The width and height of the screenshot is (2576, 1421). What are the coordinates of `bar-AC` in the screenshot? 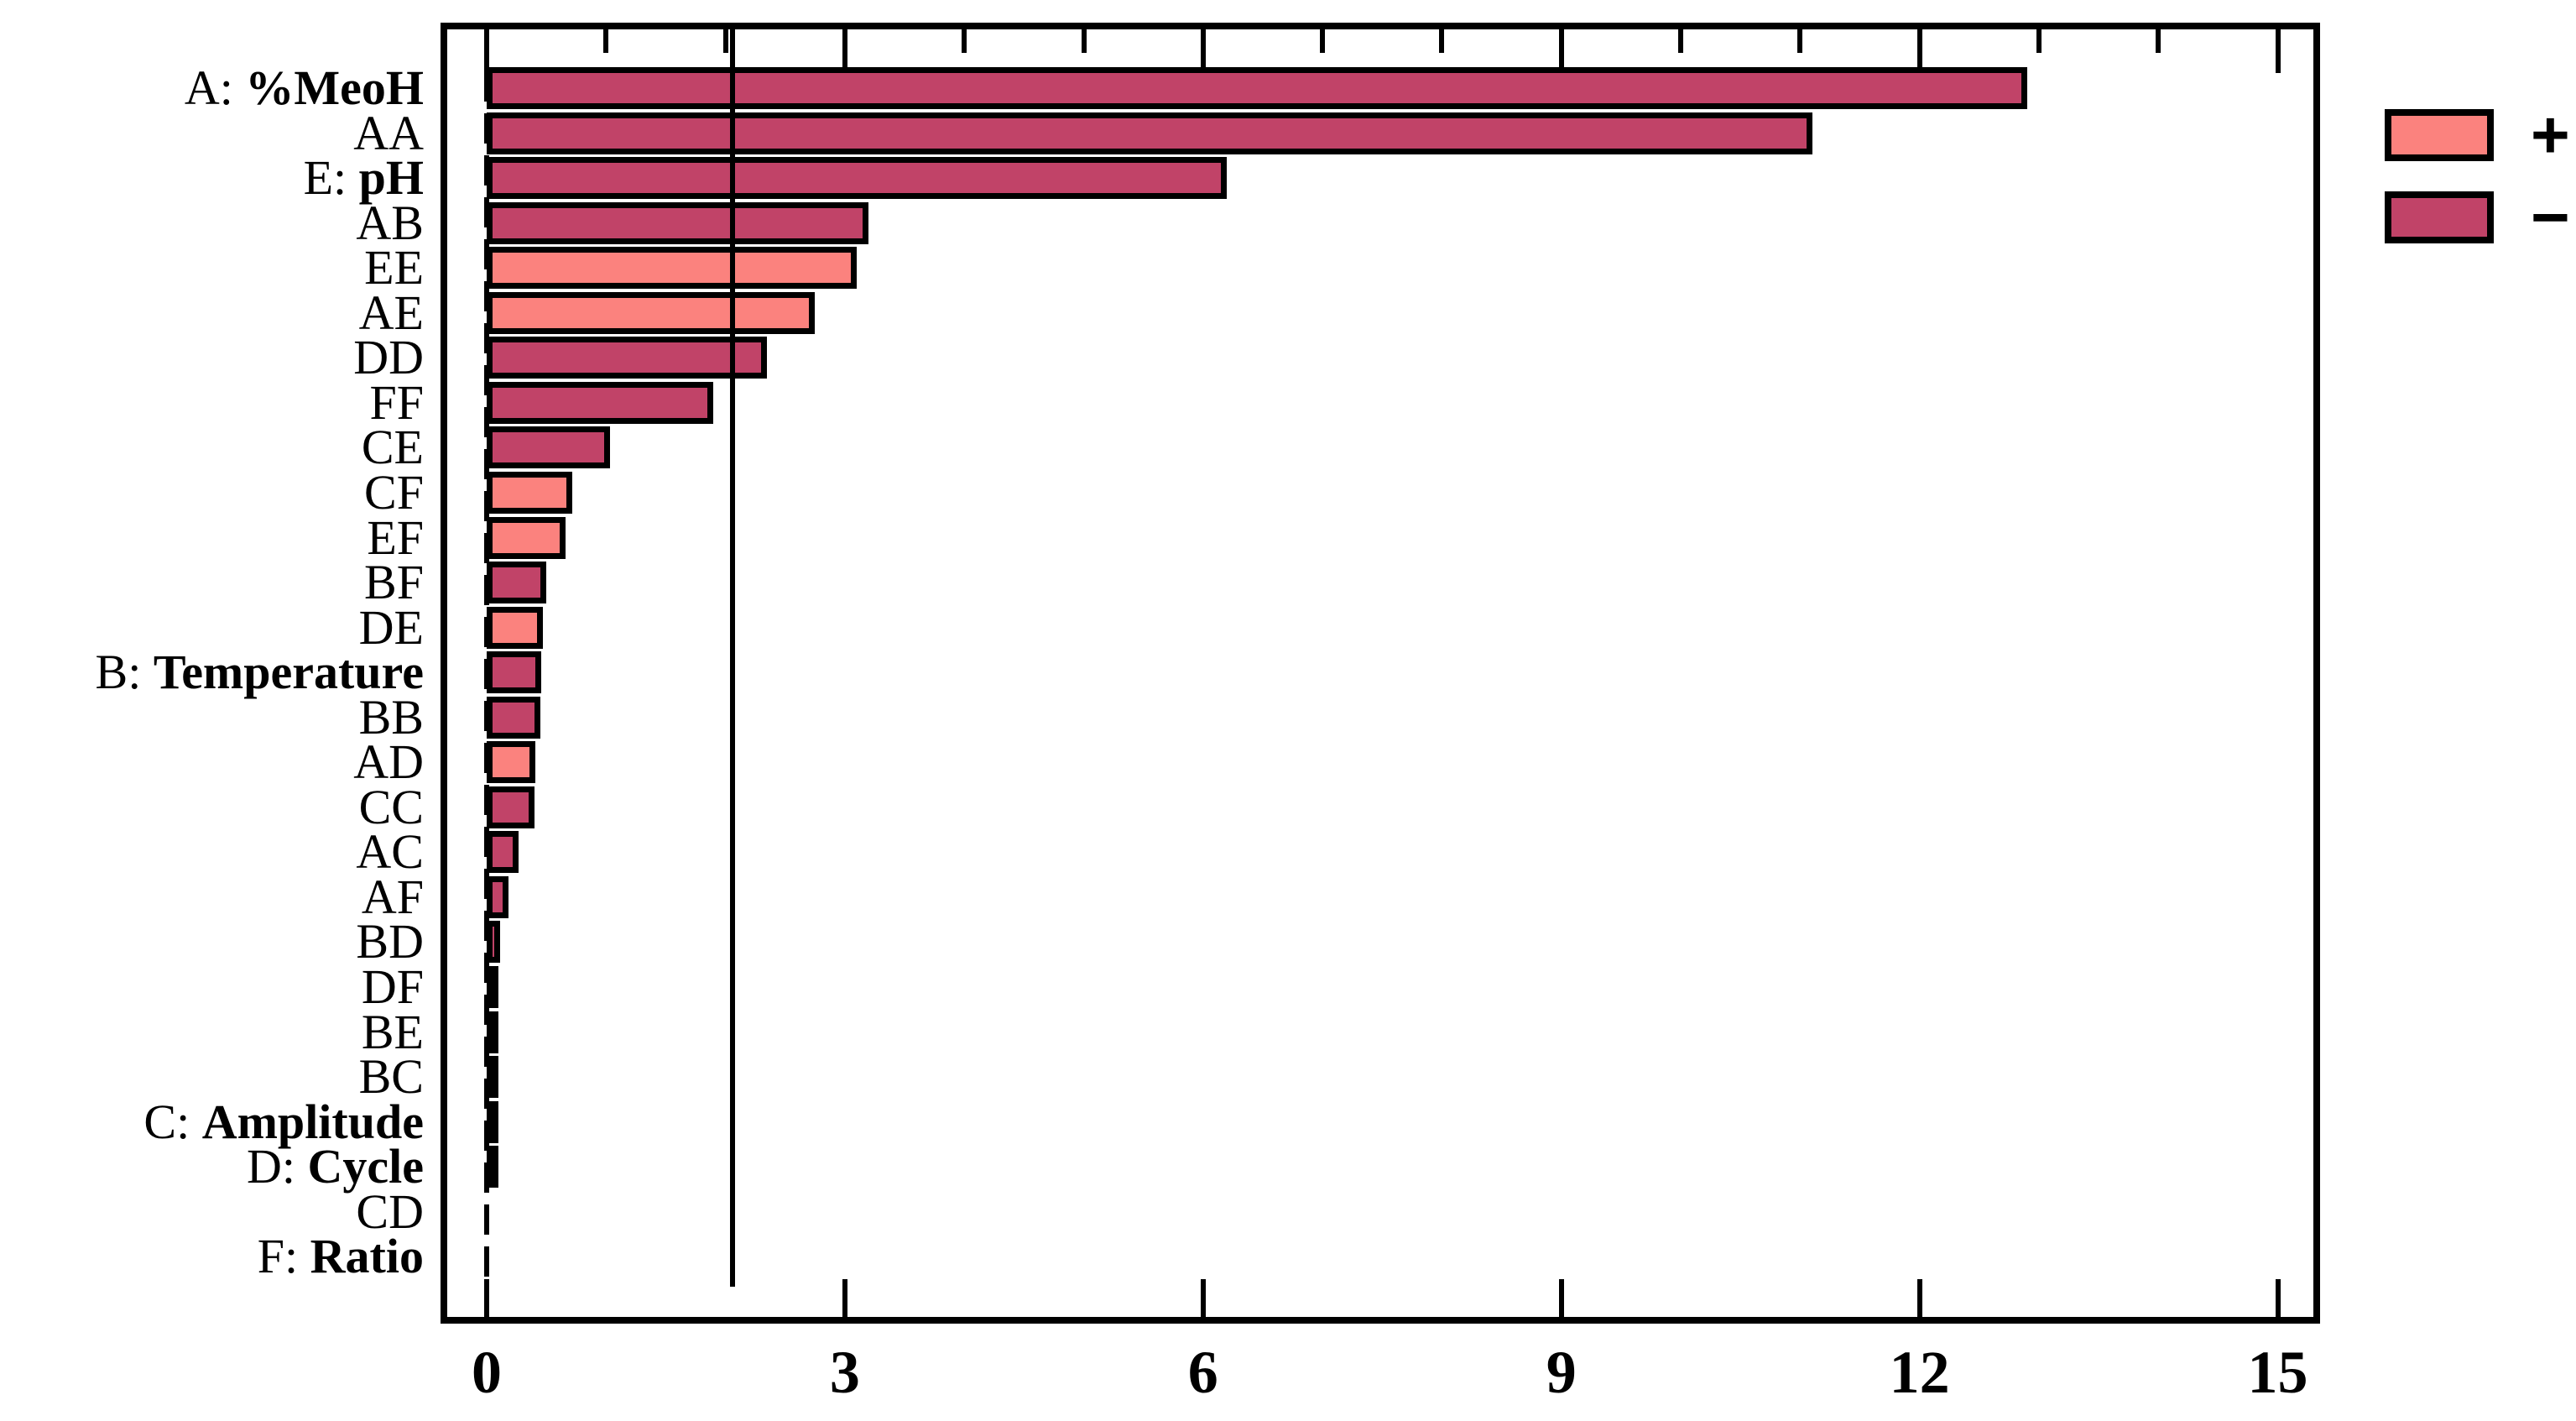 It's located at (503, 853).